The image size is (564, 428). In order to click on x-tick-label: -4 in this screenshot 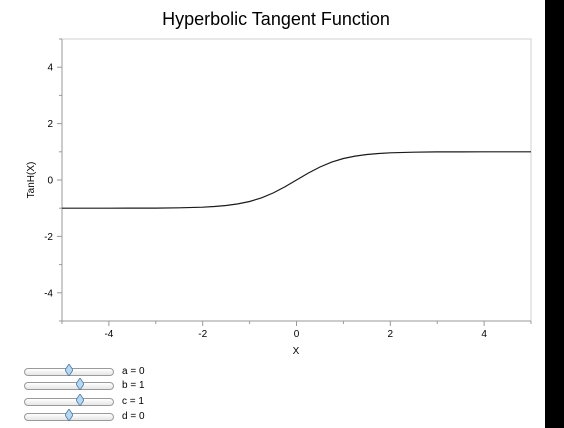, I will do `click(108, 334)`.